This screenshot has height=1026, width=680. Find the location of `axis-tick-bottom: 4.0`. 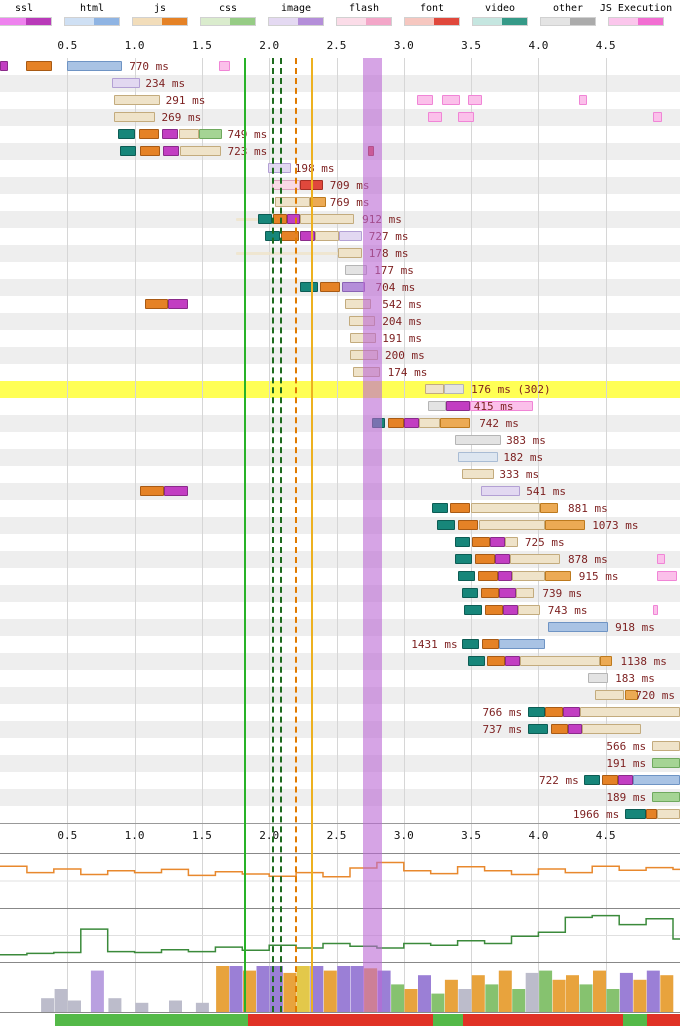

axis-tick-bottom: 4.0 is located at coordinates (538, 835).